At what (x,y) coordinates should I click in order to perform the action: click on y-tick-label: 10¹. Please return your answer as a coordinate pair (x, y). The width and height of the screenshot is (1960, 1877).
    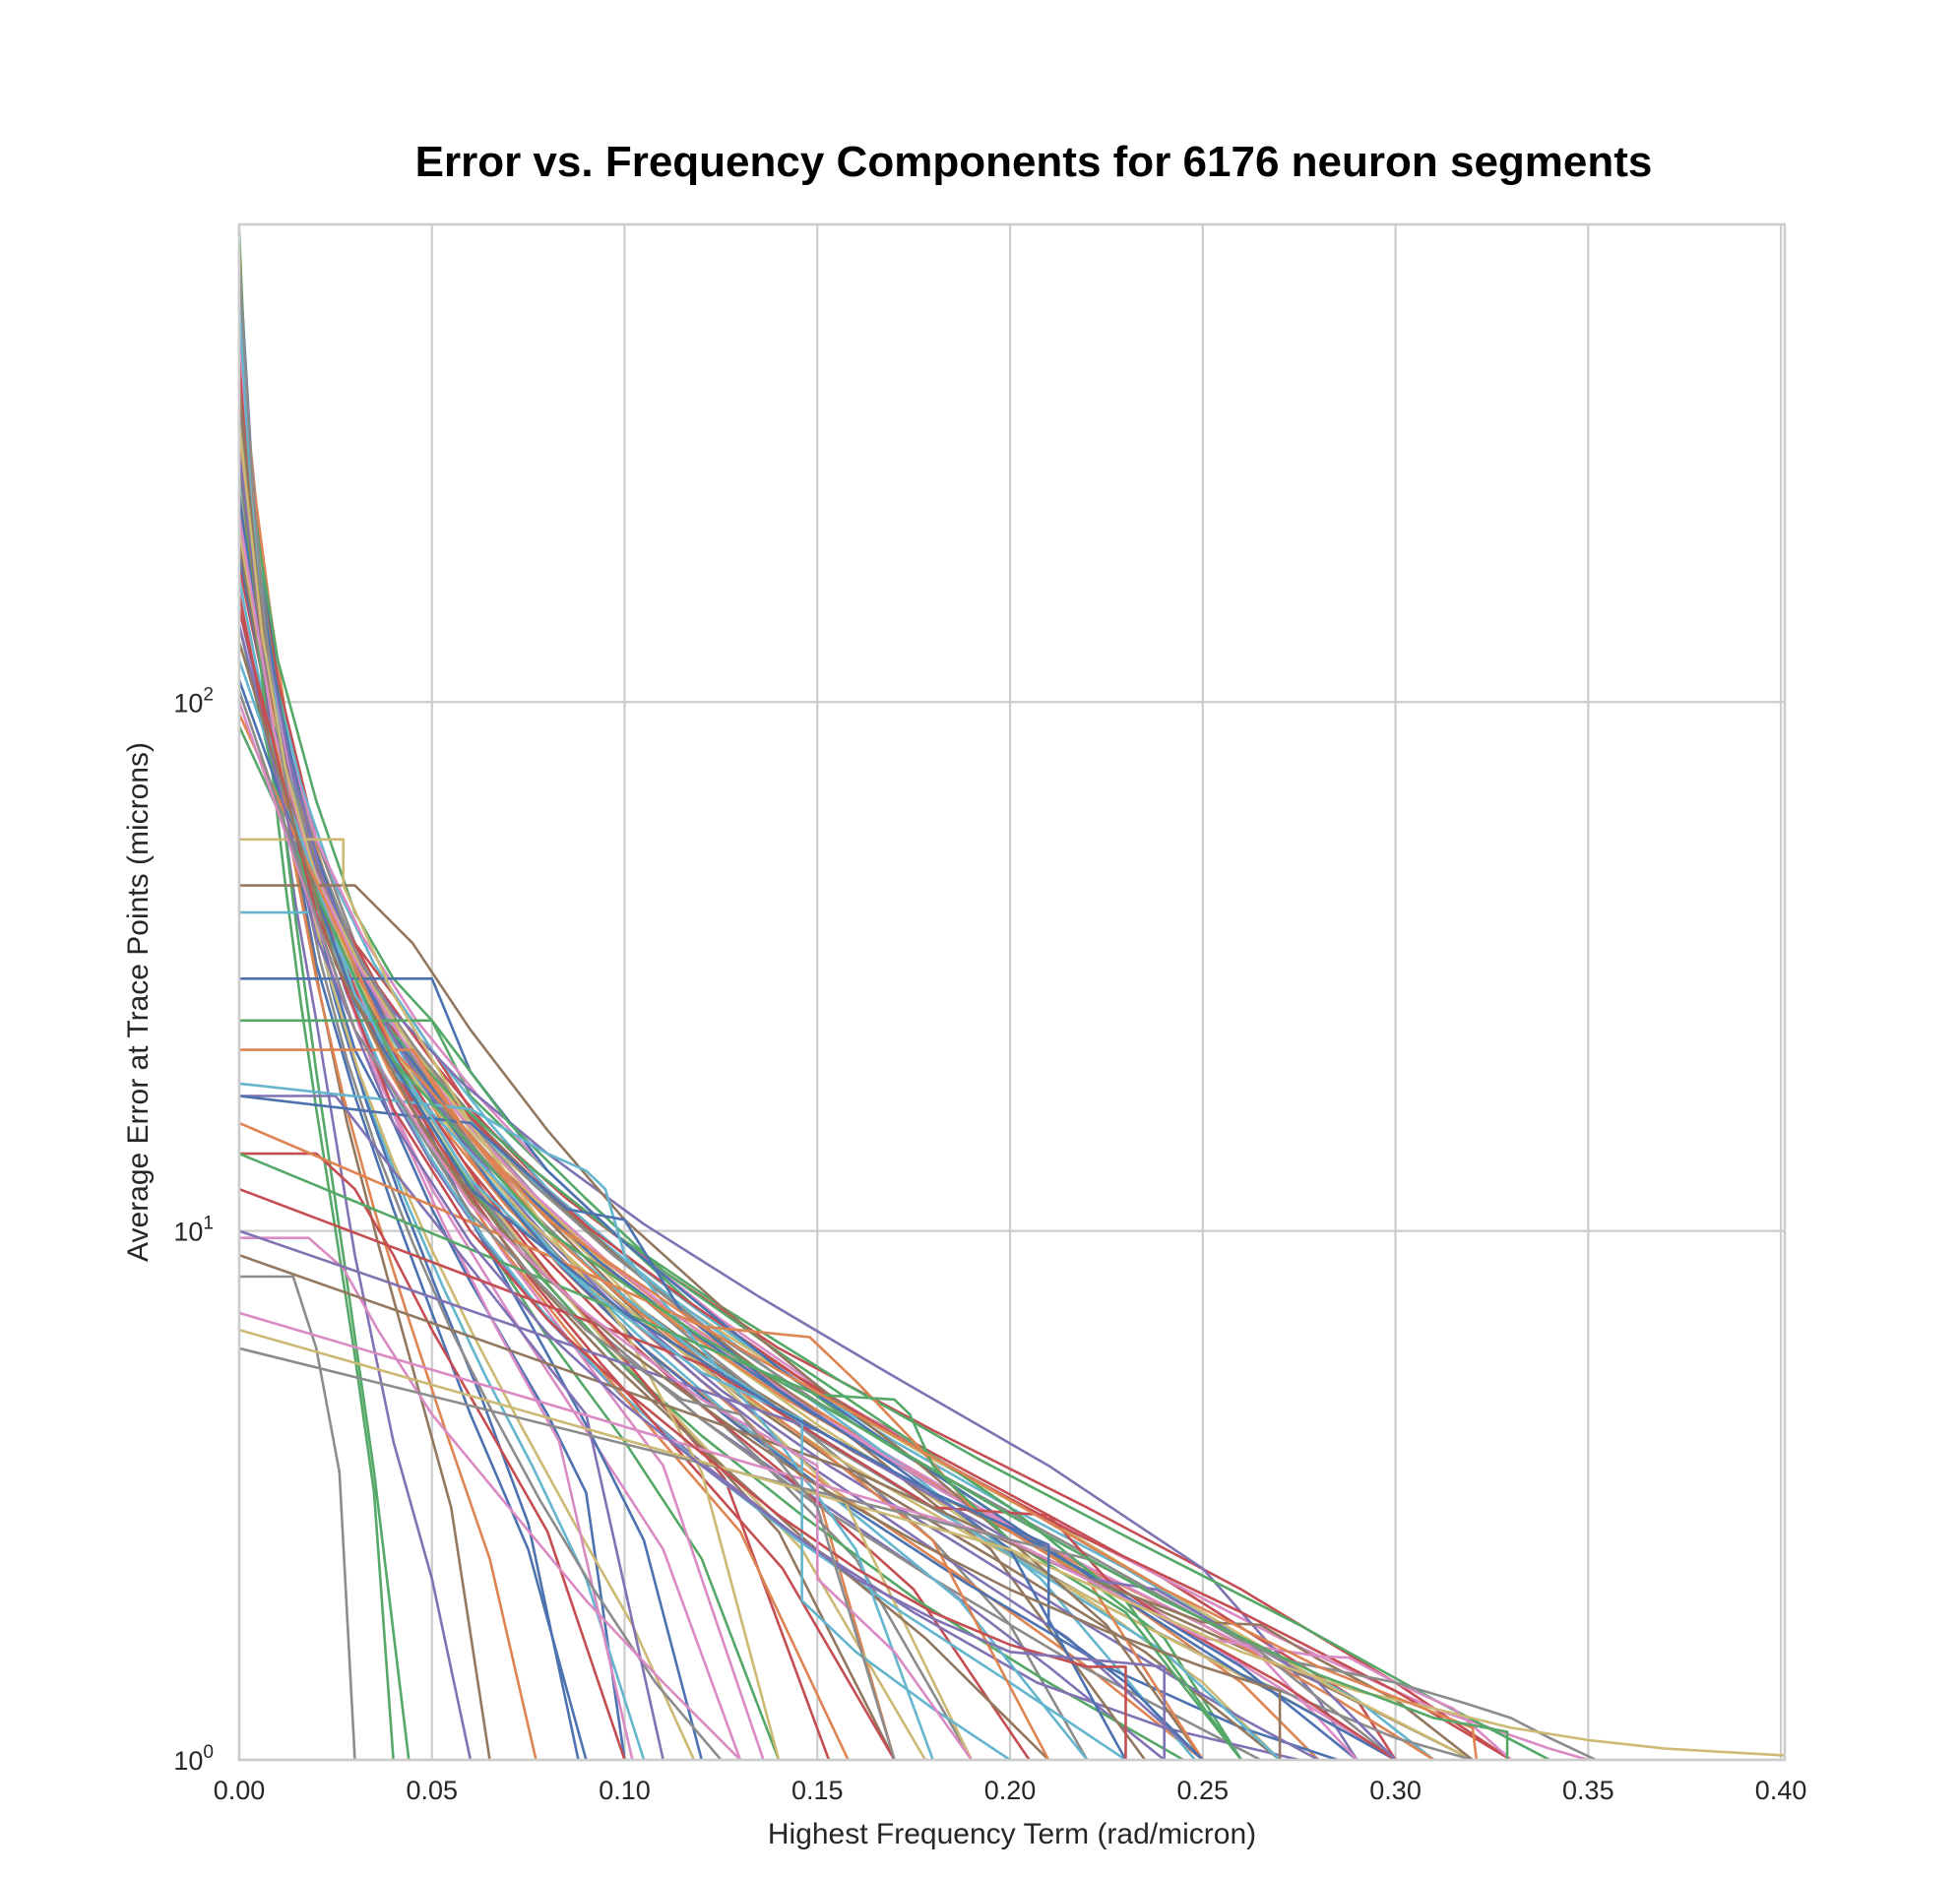
    Looking at the image, I should click on (193, 1231).